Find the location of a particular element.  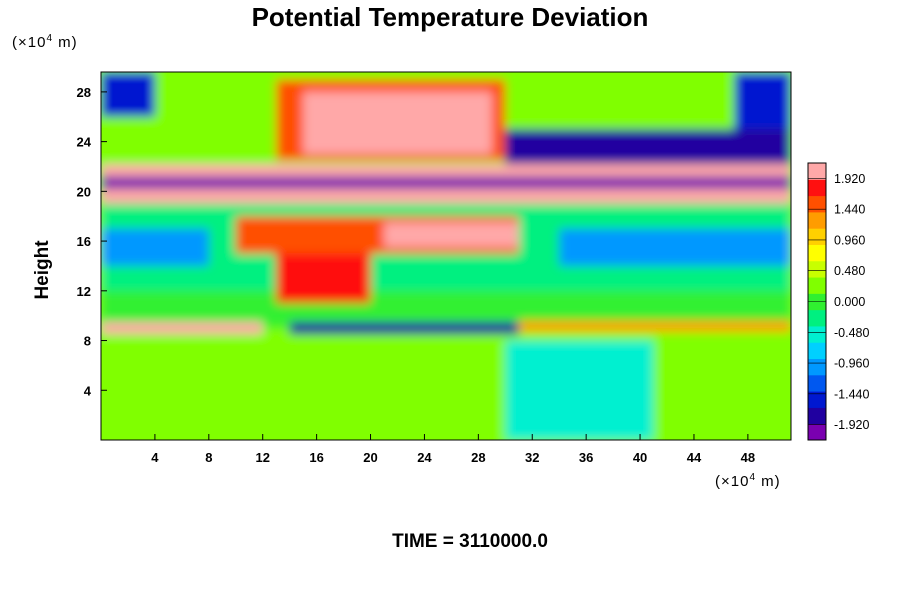

y-axis-unit: (×104 m) is located at coordinates (45, 42).